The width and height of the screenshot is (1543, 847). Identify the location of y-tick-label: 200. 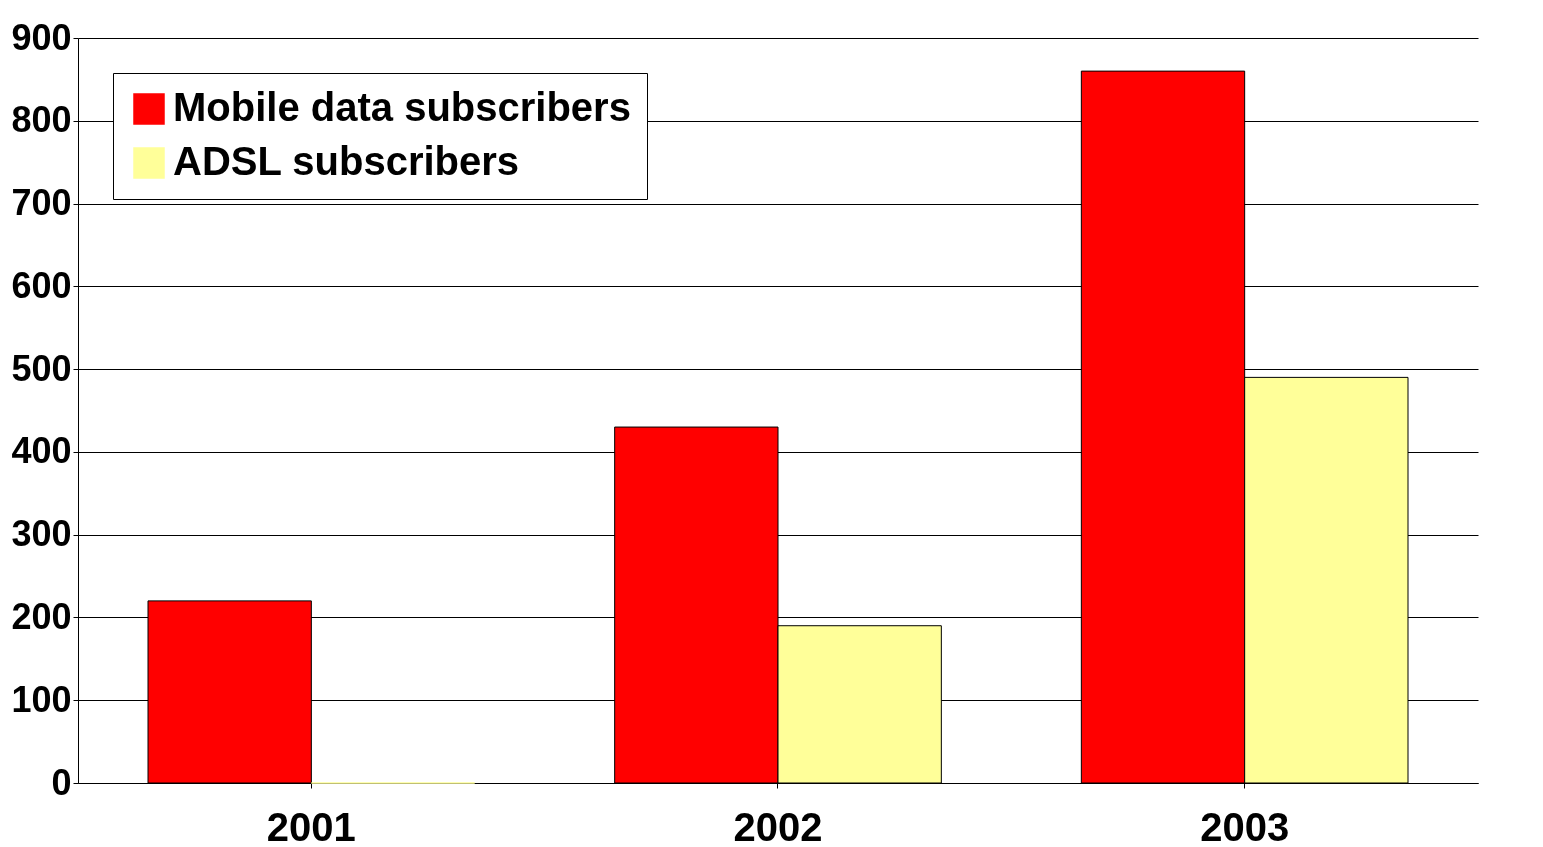
(41, 616).